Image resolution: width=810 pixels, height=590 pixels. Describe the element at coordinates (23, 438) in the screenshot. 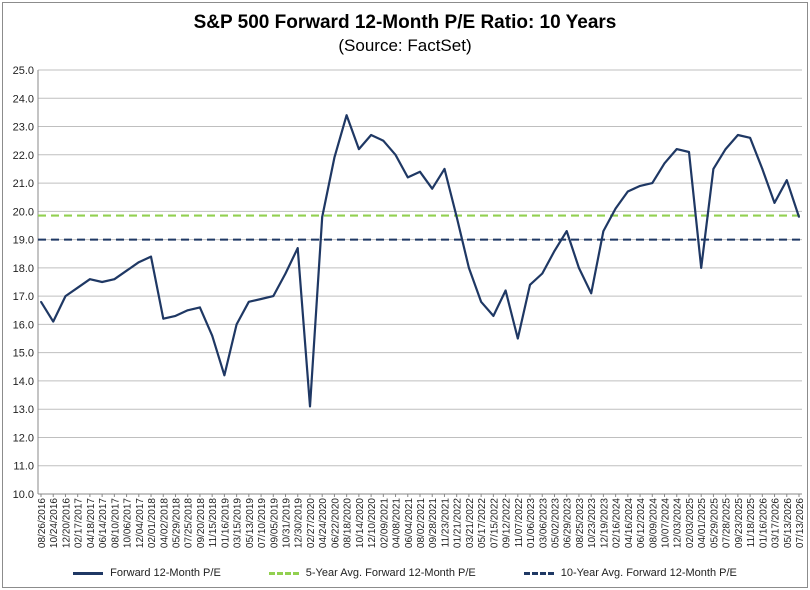

I see `y-tick-label: 12.0` at that location.